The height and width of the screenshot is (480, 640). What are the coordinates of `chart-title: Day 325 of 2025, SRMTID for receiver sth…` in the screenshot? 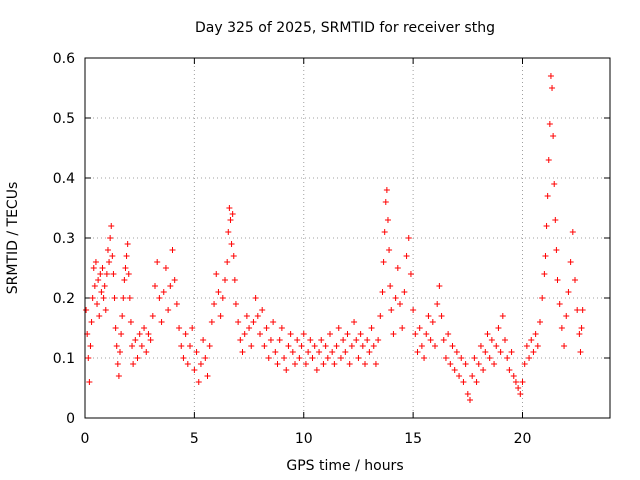 It's located at (345, 28).